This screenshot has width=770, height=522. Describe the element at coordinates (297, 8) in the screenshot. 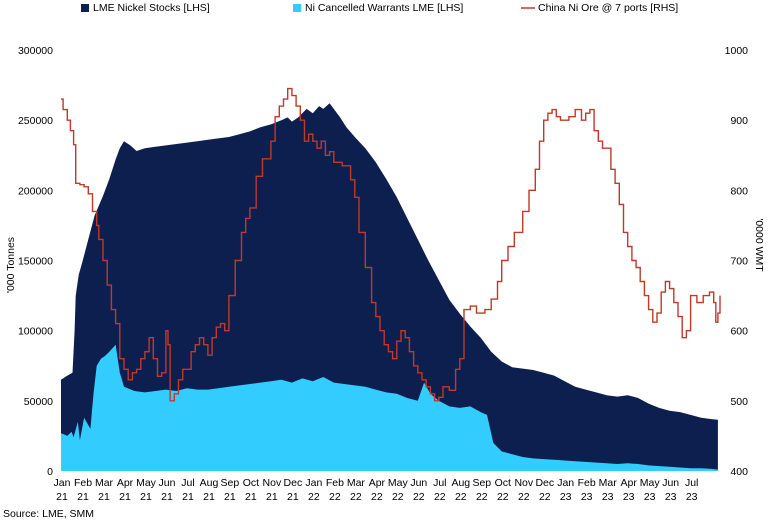

I see `legend-swatch-ni-cancelled-warrants` at that location.